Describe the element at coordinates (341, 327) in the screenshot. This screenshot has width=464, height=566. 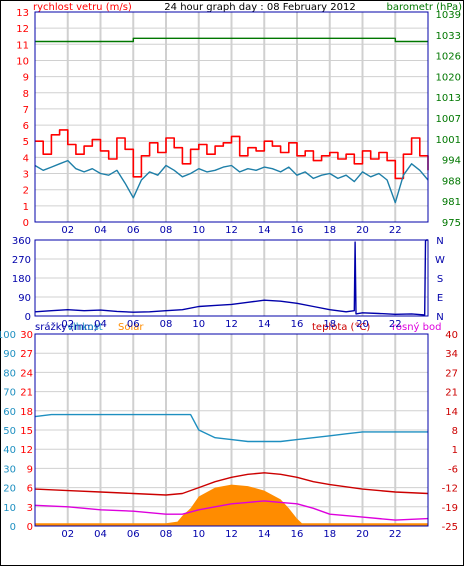
I see `temperature-legend-label: teplota (°C)` at that location.